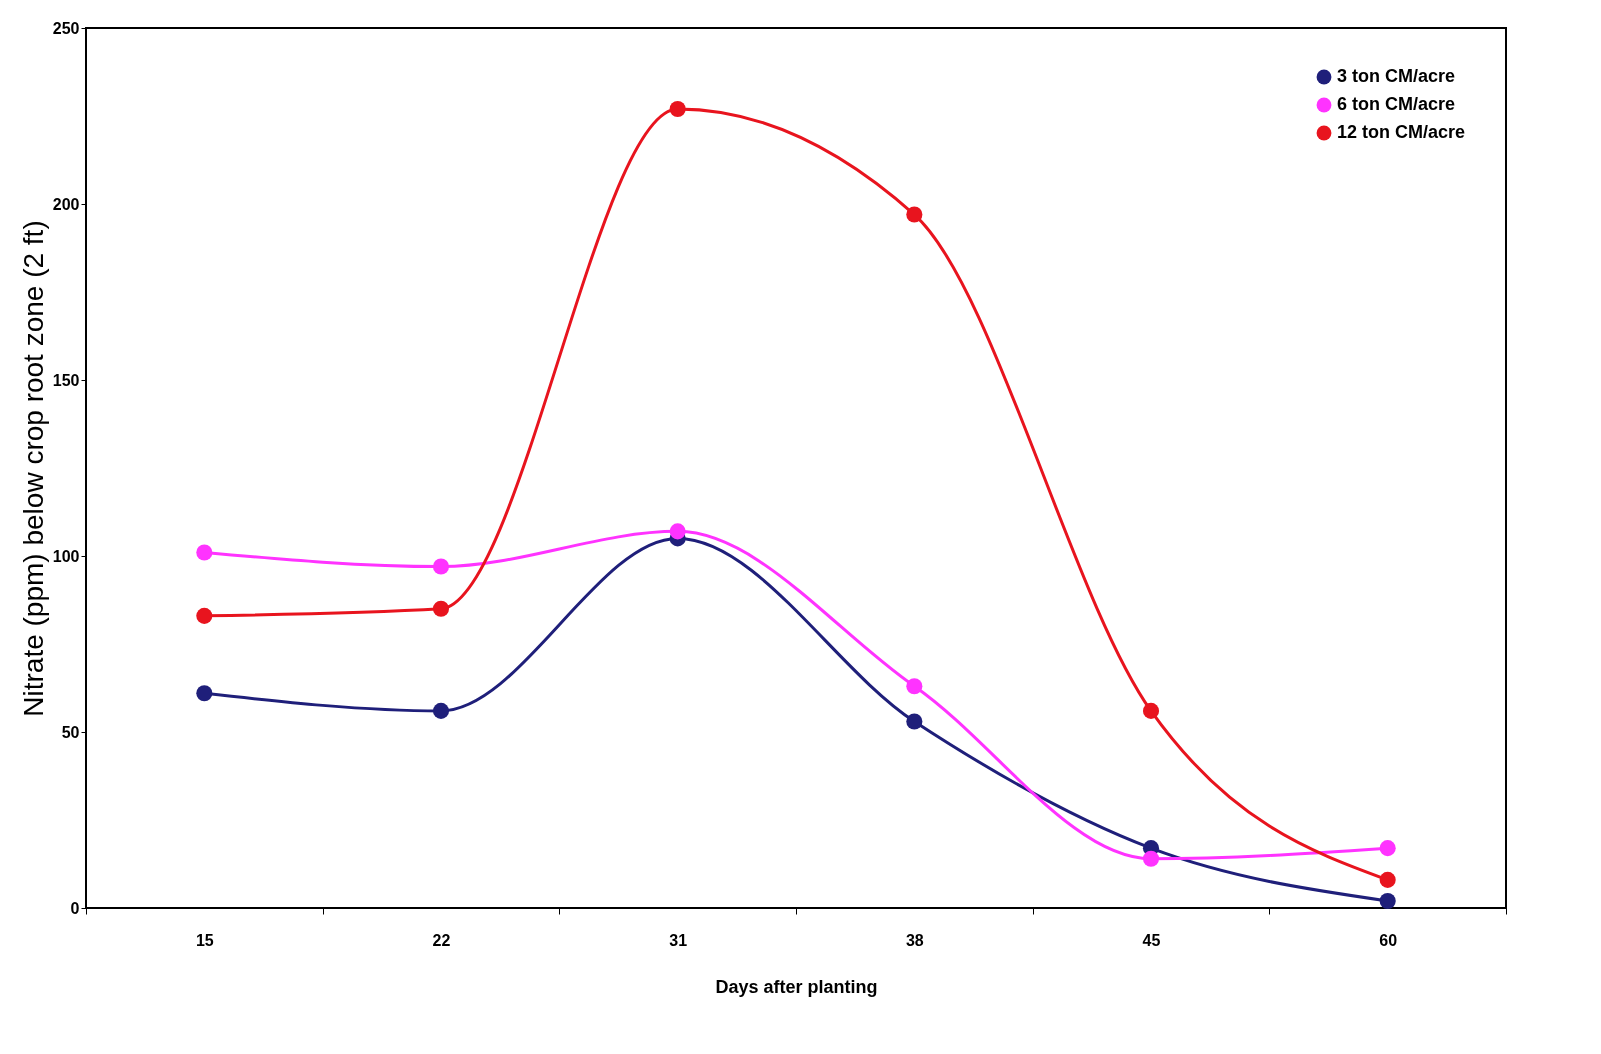  What do you see at coordinates (1388, 940) in the screenshot?
I see `x-tick-label: 60` at bounding box center [1388, 940].